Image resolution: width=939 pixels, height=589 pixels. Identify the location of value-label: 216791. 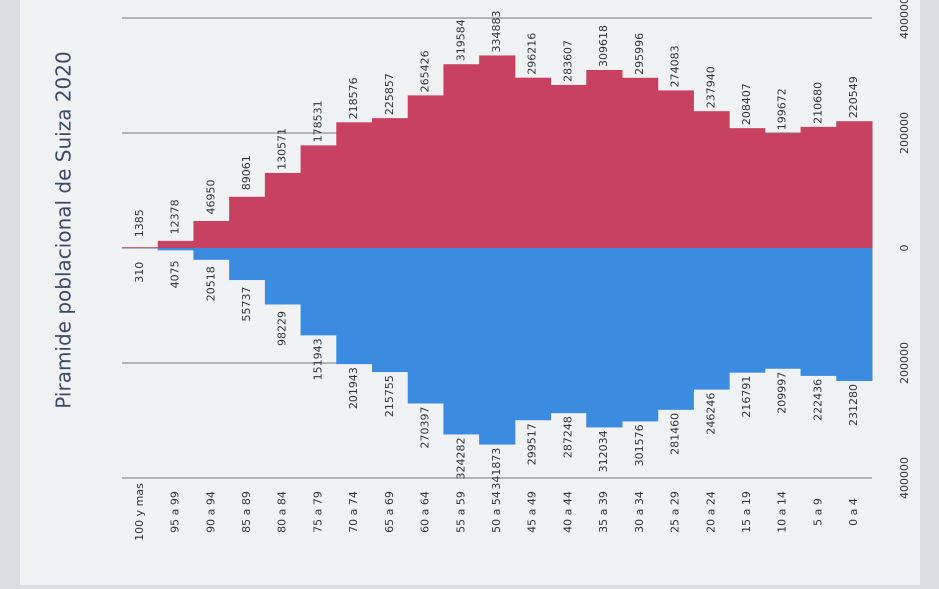
(746, 397).